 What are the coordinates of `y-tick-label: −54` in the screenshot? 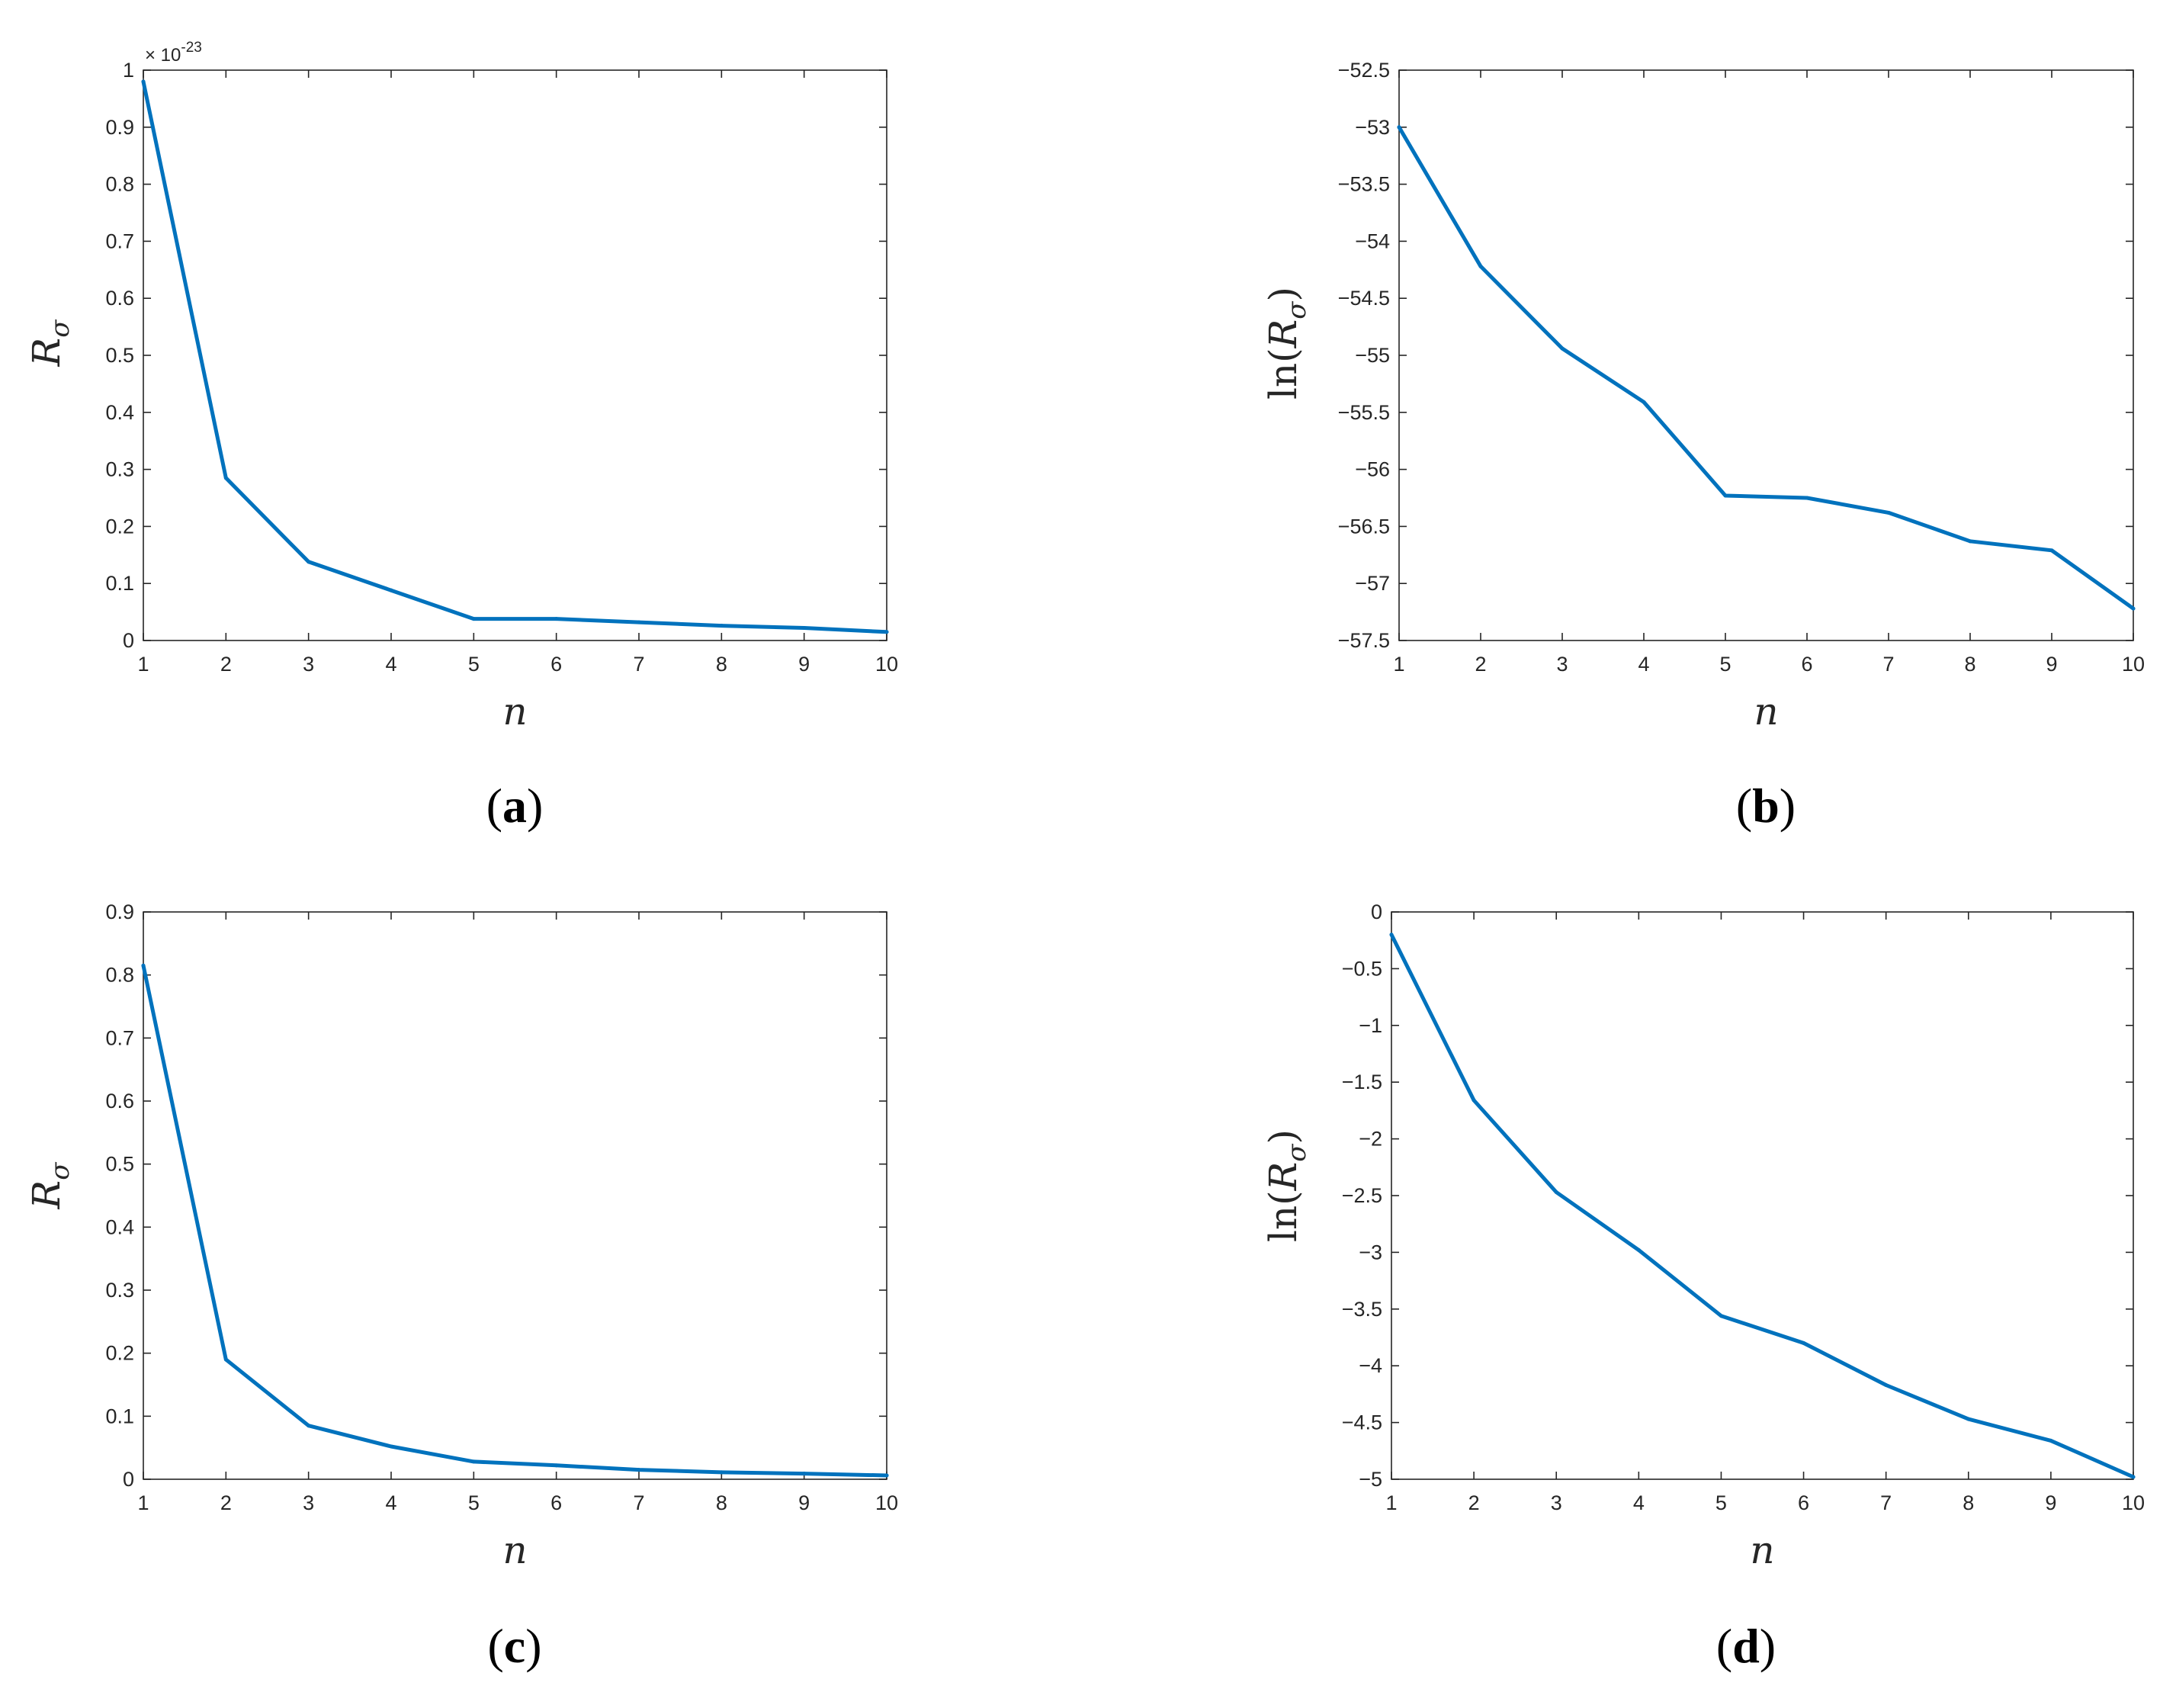 It's located at (1372, 241).